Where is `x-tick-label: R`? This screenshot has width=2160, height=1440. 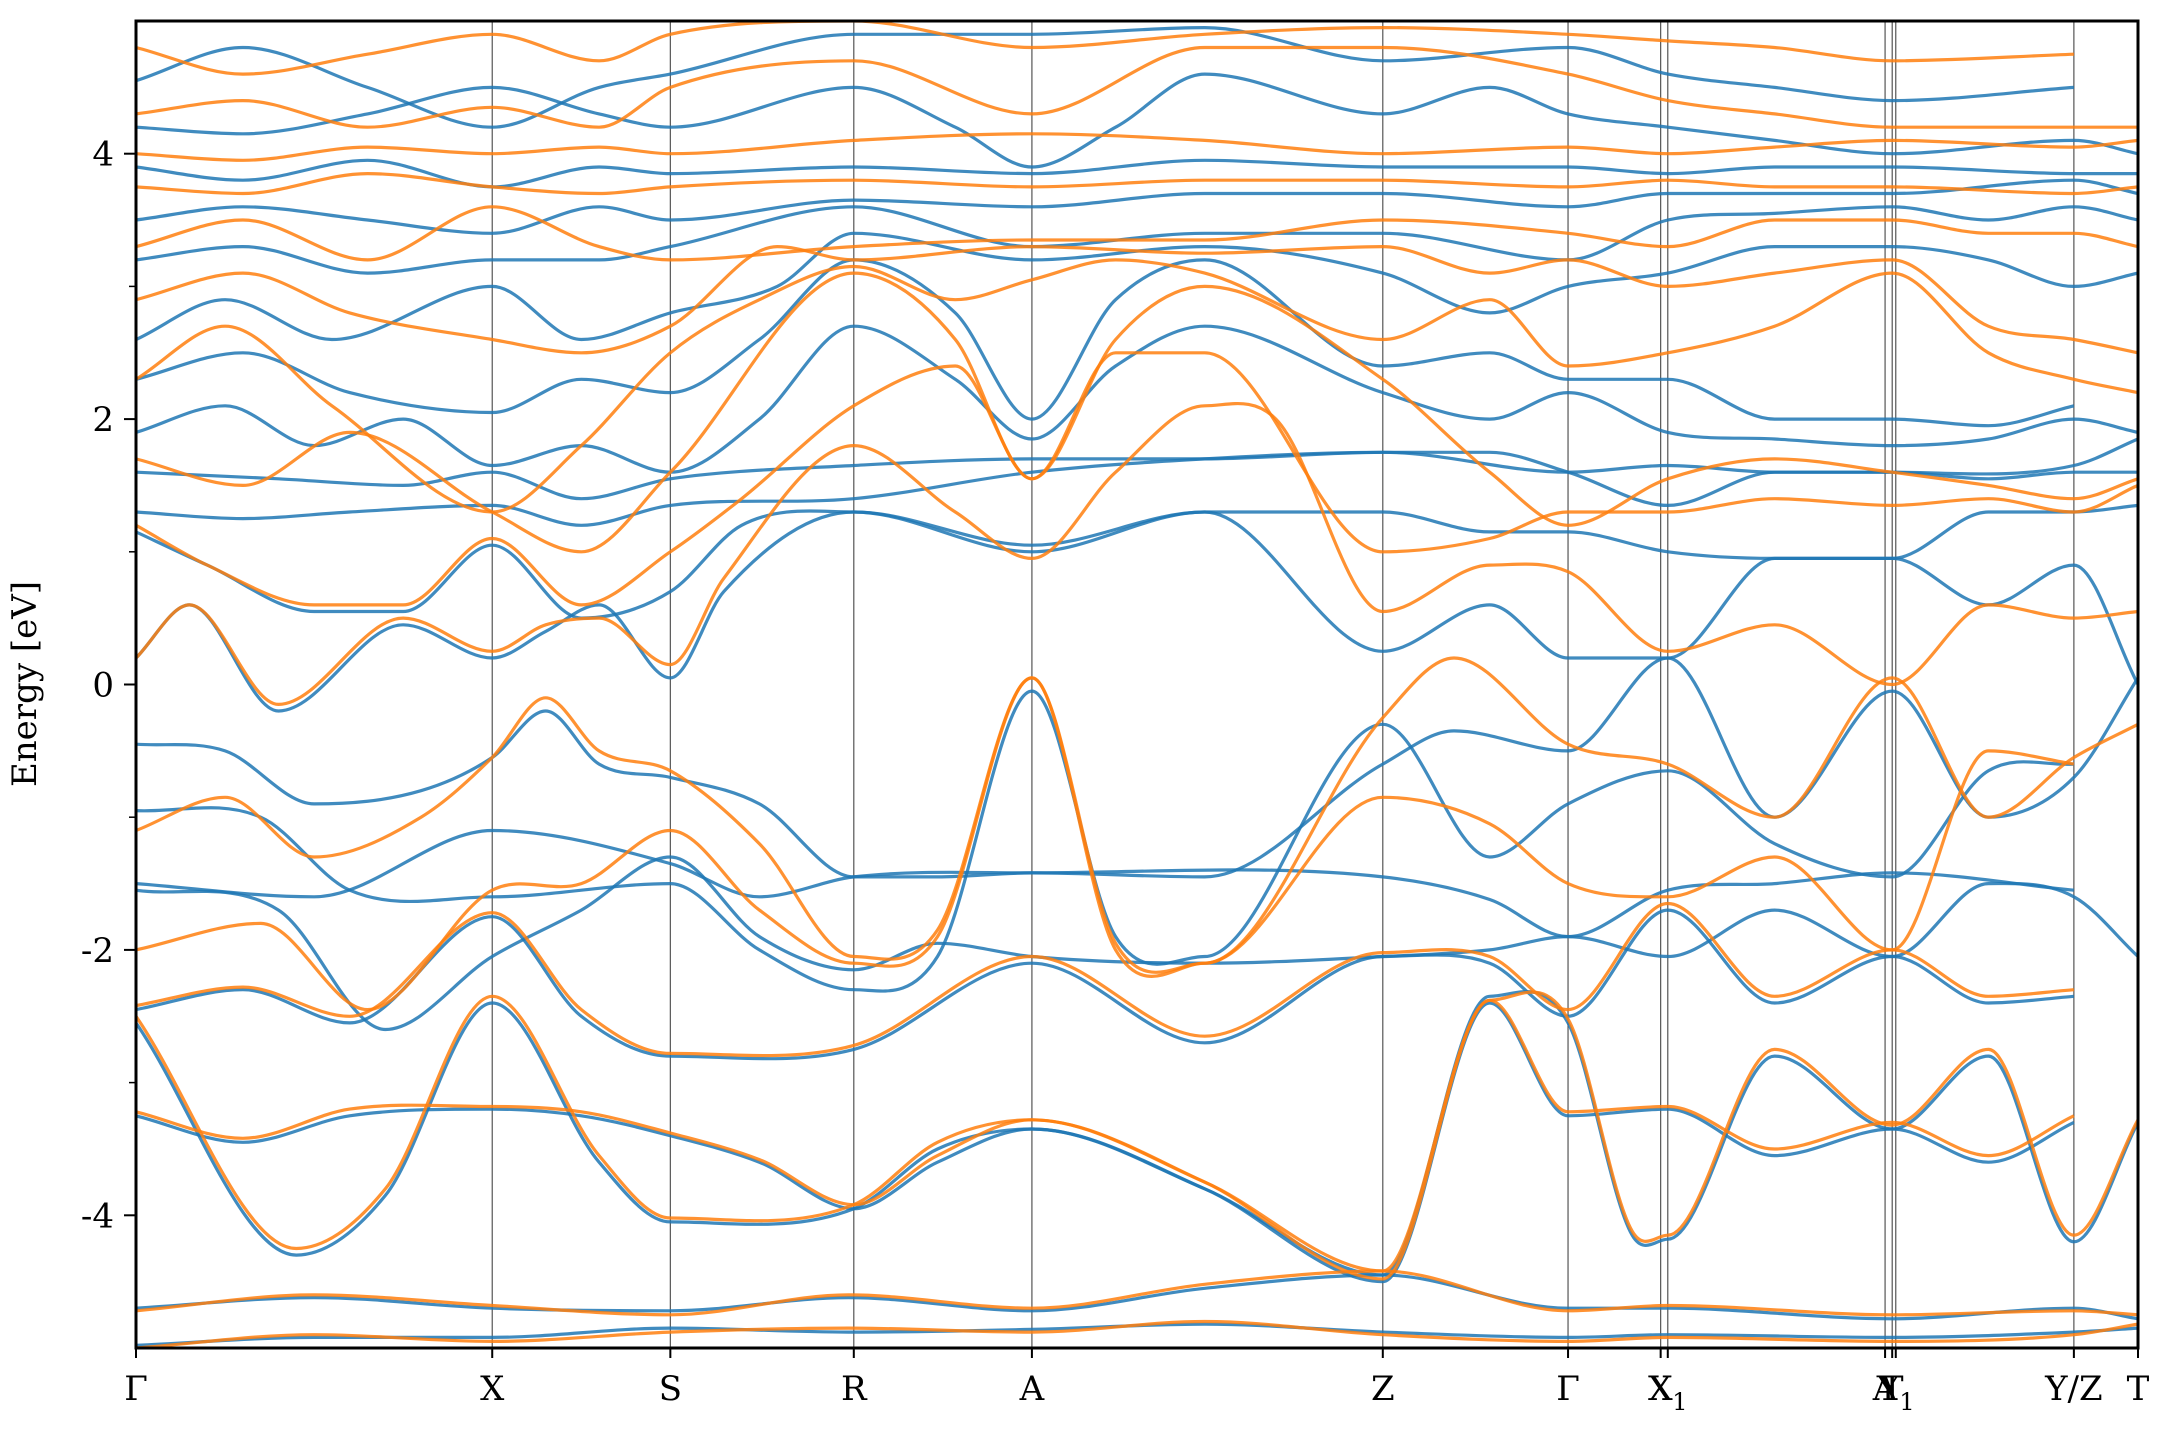 x-tick-label: R is located at coordinates (854, 1389).